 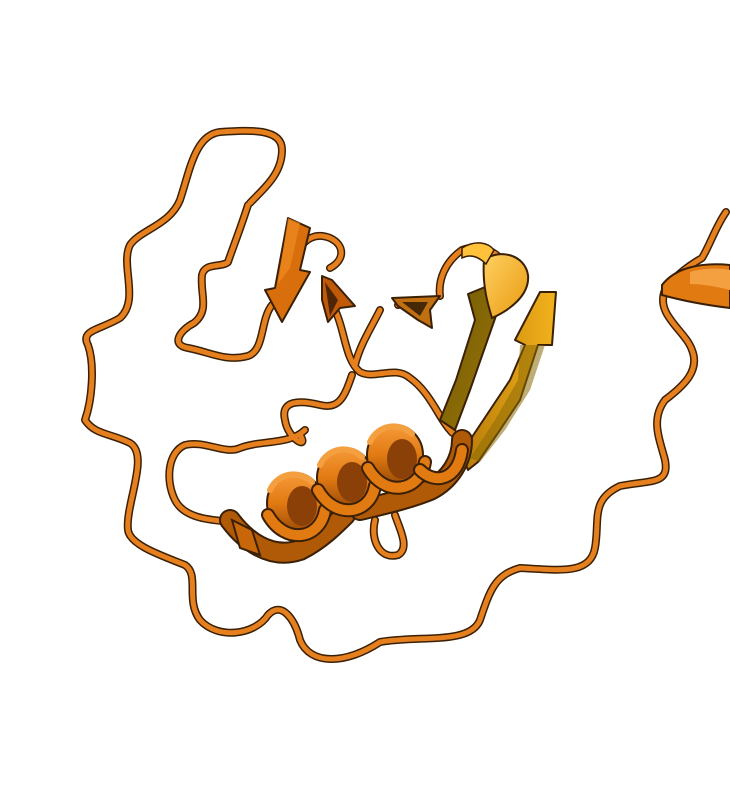 What do you see at coordinates (495, 281) in the screenshot?
I see `helix-turn-yellow` at bounding box center [495, 281].